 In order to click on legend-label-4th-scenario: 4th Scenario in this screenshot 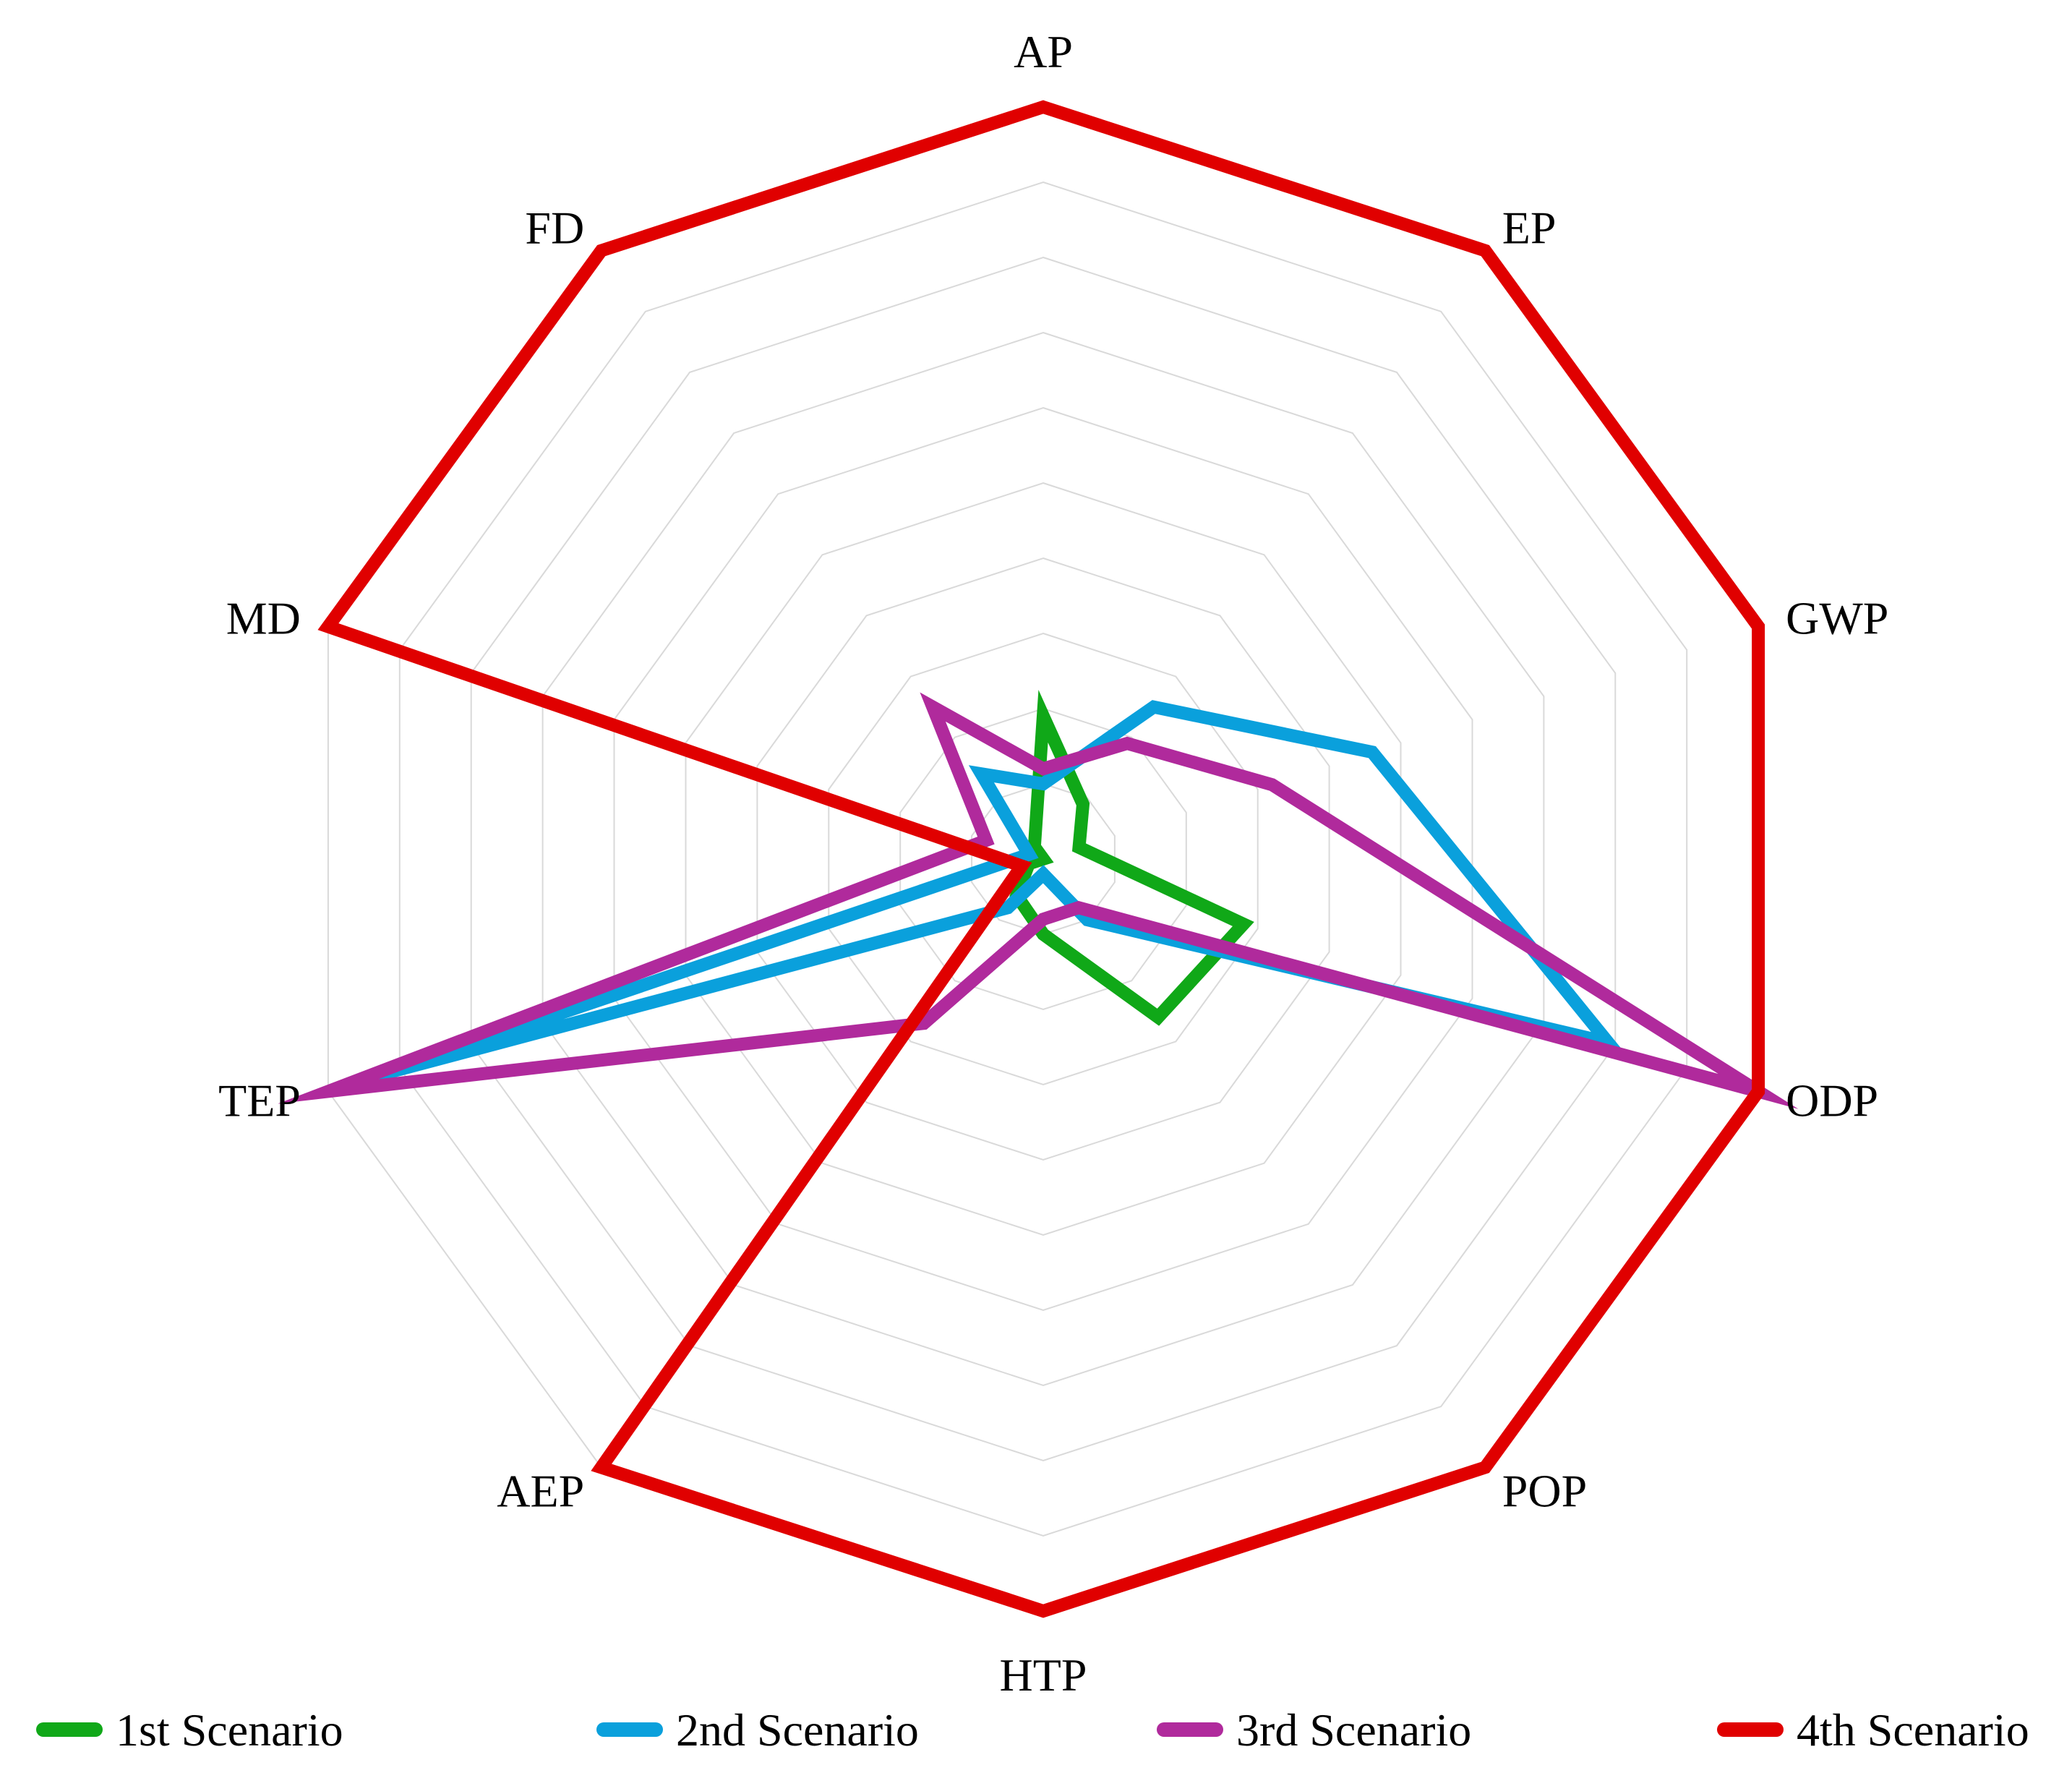, I will do `click(1913, 1730)`.